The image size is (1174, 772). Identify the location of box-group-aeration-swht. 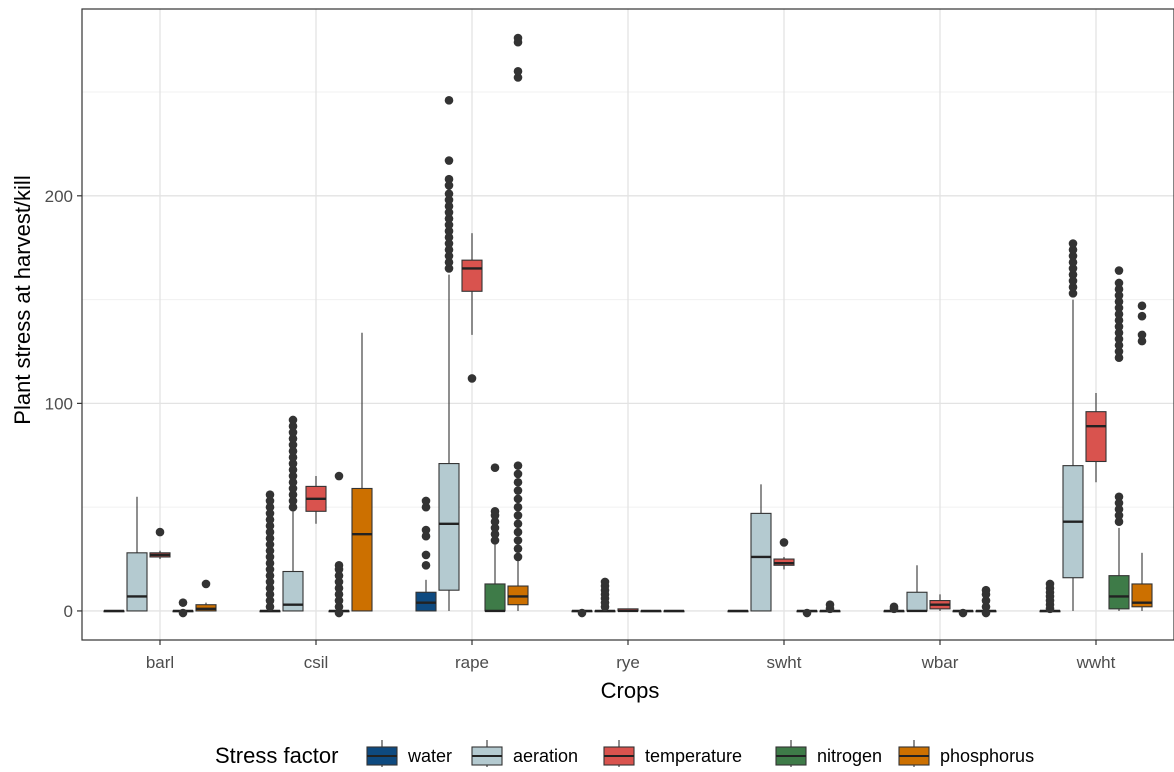
(761, 548).